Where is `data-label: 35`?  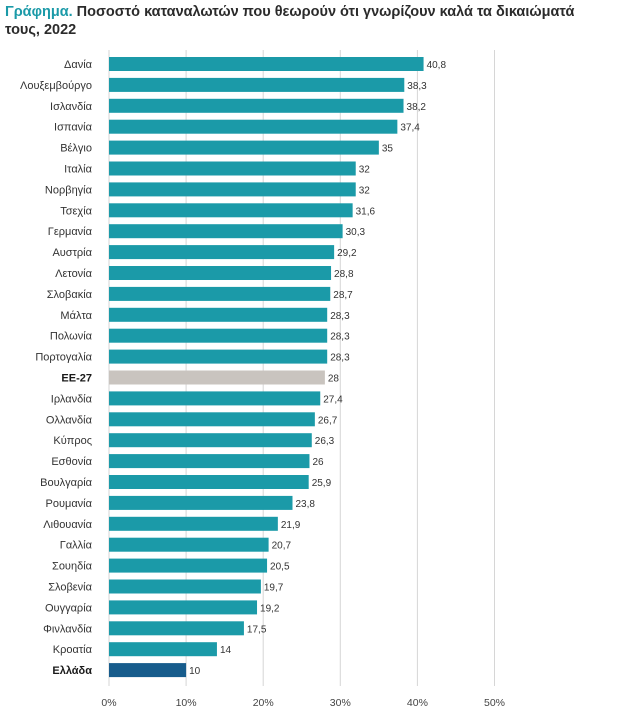 data-label: 35 is located at coordinates (388, 149).